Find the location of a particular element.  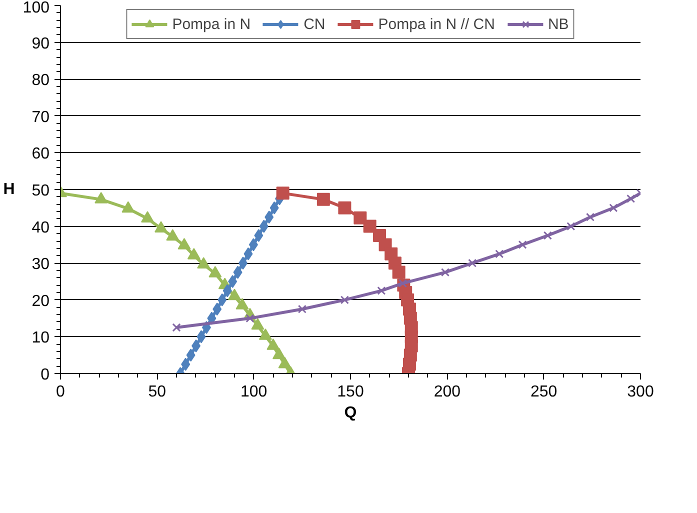

y-tick-label: 0 is located at coordinates (45, 375).